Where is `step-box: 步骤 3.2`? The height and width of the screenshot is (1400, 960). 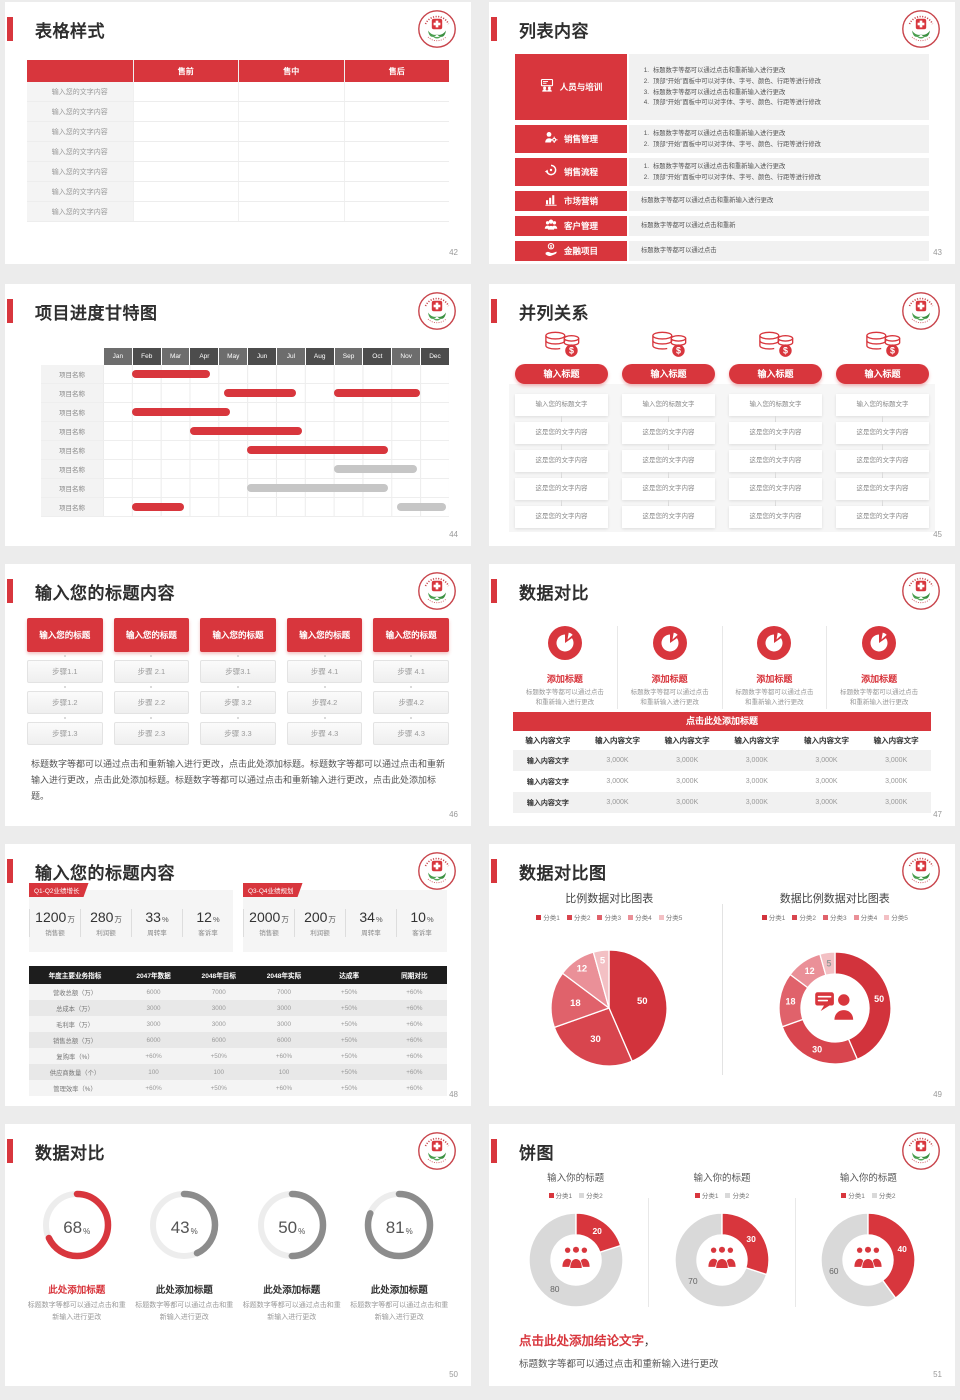
step-box: 步骤 3.2 is located at coordinates (238, 702).